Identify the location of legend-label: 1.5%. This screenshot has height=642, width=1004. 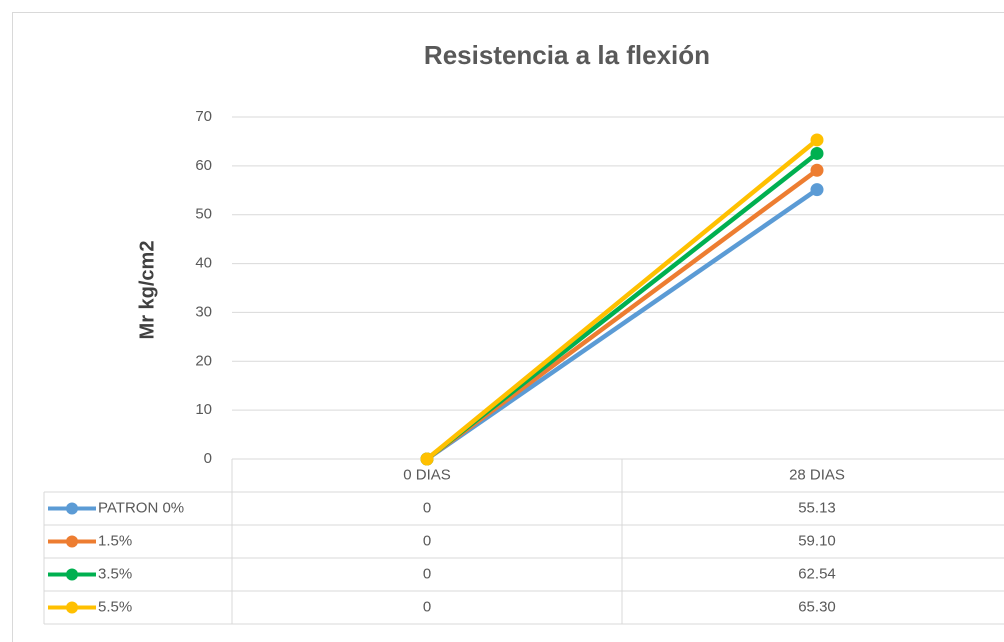
(115, 540).